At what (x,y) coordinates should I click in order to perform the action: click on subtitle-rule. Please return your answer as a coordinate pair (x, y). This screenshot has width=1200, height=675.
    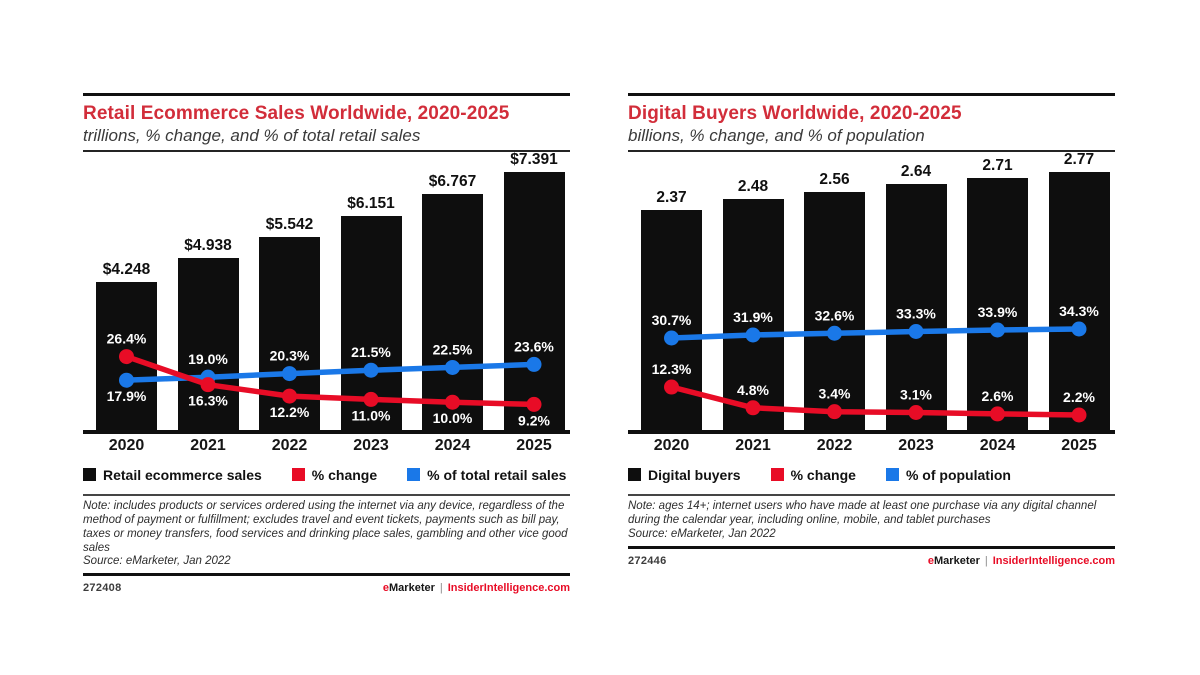
    Looking at the image, I should click on (871, 151).